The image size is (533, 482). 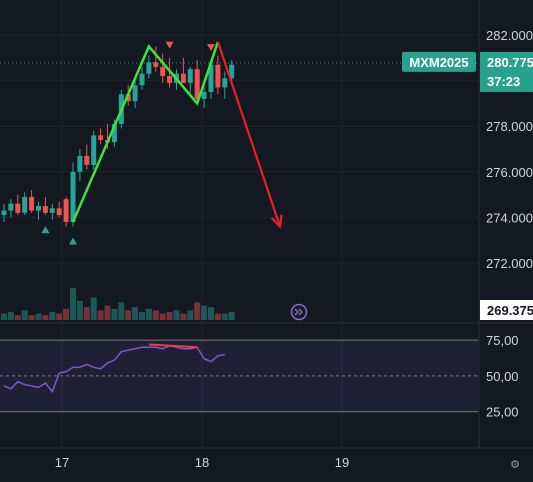 What do you see at coordinates (509, 35) in the screenshot?
I see `price-tick-label: 282.000` at bounding box center [509, 35].